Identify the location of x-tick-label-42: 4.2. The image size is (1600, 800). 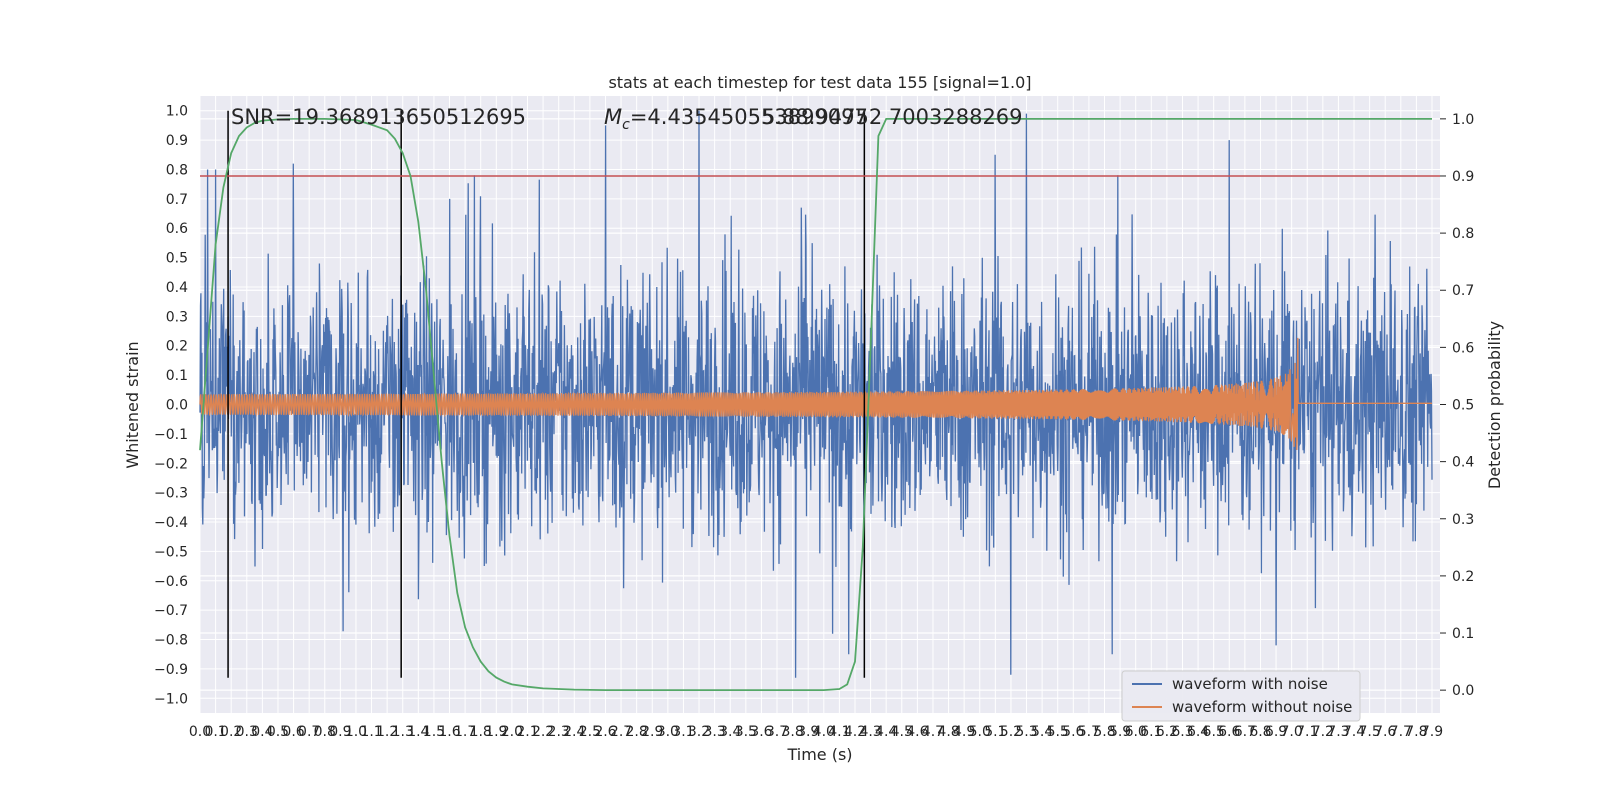
(855, 732).